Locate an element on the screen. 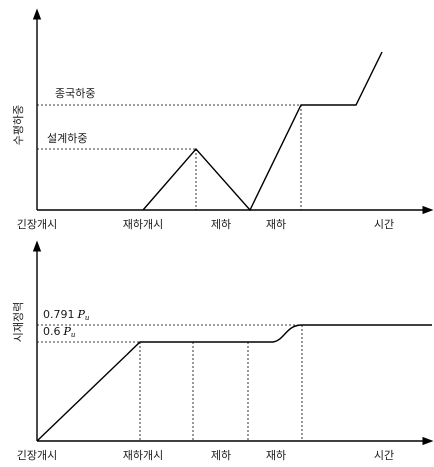 The height and width of the screenshot is (467, 434). bottom-x-label-unload: 제하 is located at coordinates (221, 455).